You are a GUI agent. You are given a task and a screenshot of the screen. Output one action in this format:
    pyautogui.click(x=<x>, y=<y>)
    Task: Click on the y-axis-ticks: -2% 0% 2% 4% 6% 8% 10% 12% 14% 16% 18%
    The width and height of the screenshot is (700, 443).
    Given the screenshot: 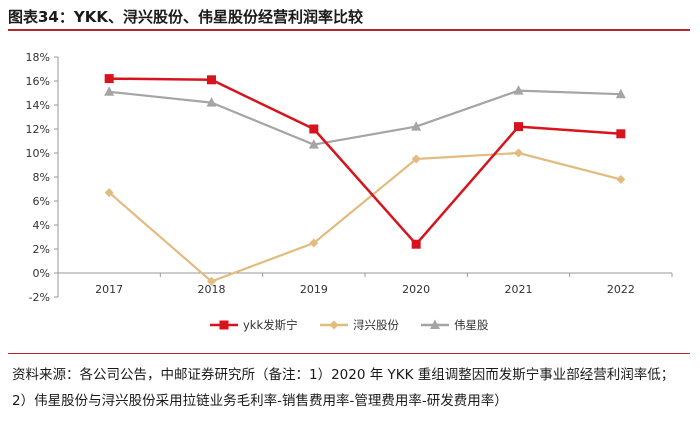 What is the action you would take?
    pyautogui.click(x=42, y=177)
    